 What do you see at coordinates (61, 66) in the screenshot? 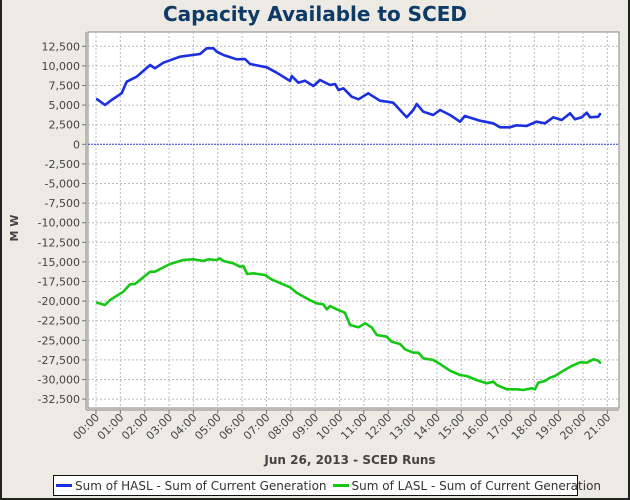
I see `y-tick-label: 10,000` at bounding box center [61, 66].